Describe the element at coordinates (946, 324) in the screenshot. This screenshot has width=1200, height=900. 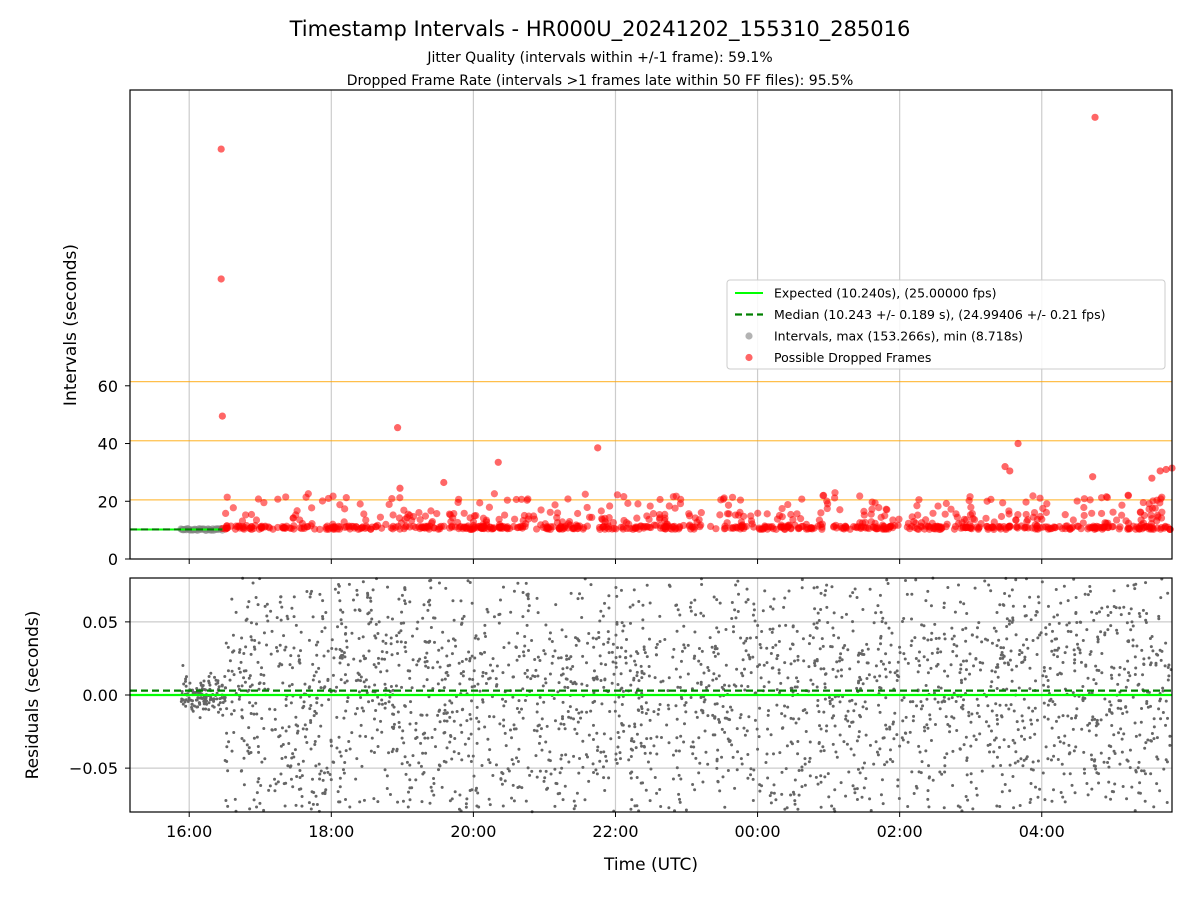
I see `legend-box` at that location.